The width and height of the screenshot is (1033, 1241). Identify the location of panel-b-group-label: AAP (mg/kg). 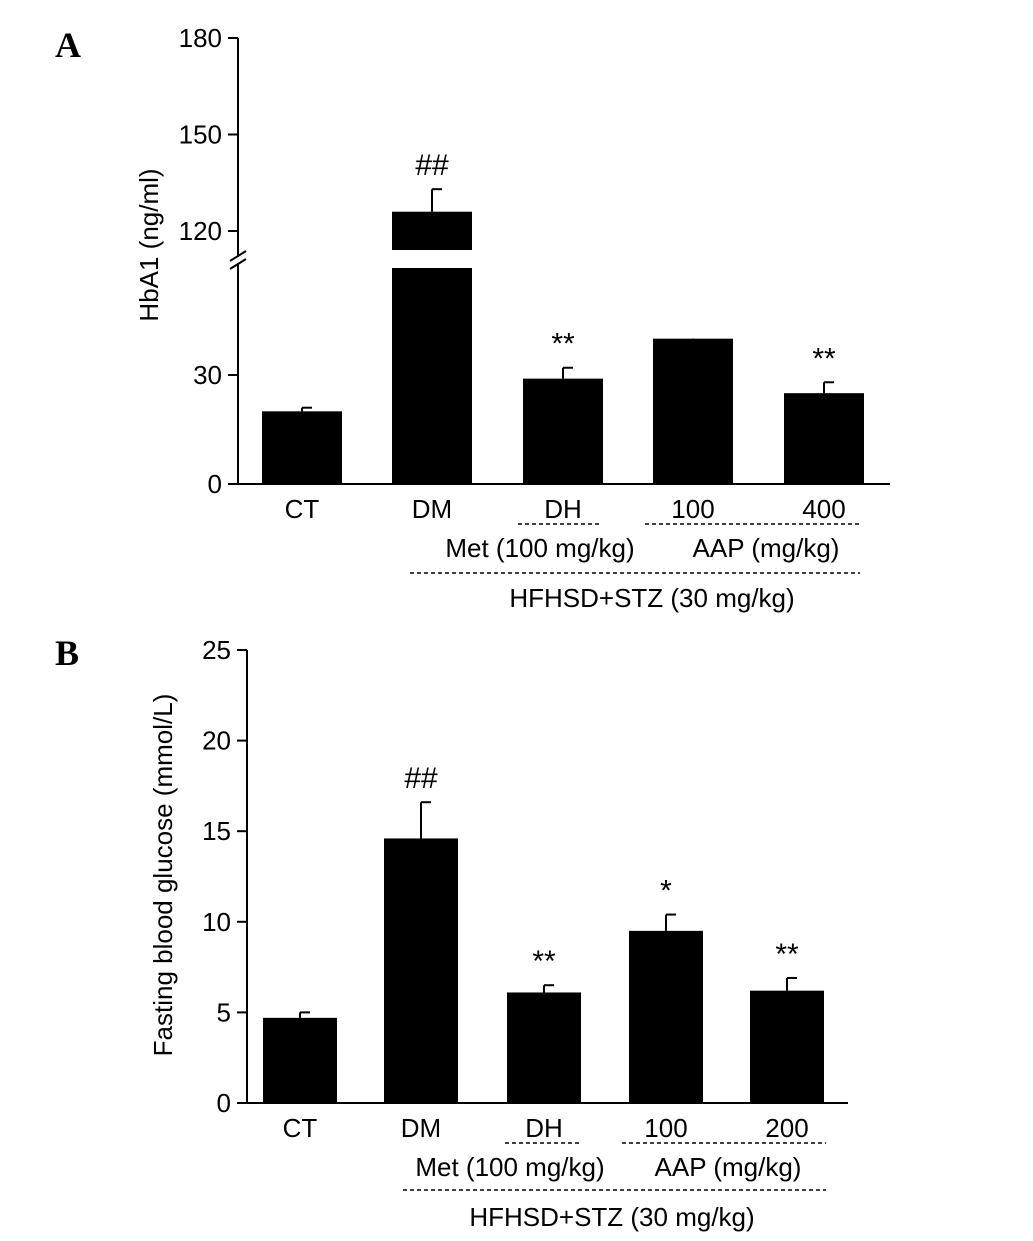
(728, 1167).